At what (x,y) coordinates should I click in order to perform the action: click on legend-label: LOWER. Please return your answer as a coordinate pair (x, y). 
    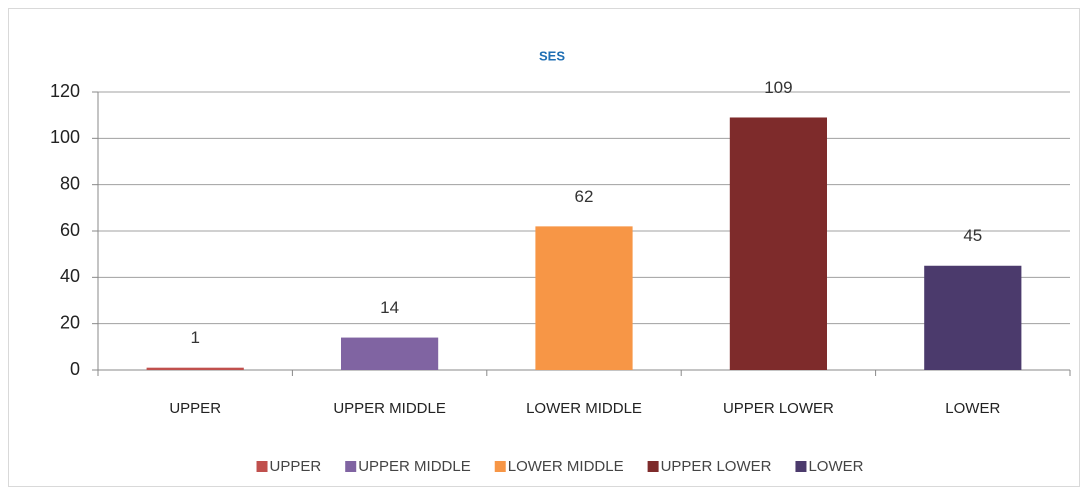
    Looking at the image, I should click on (835, 466).